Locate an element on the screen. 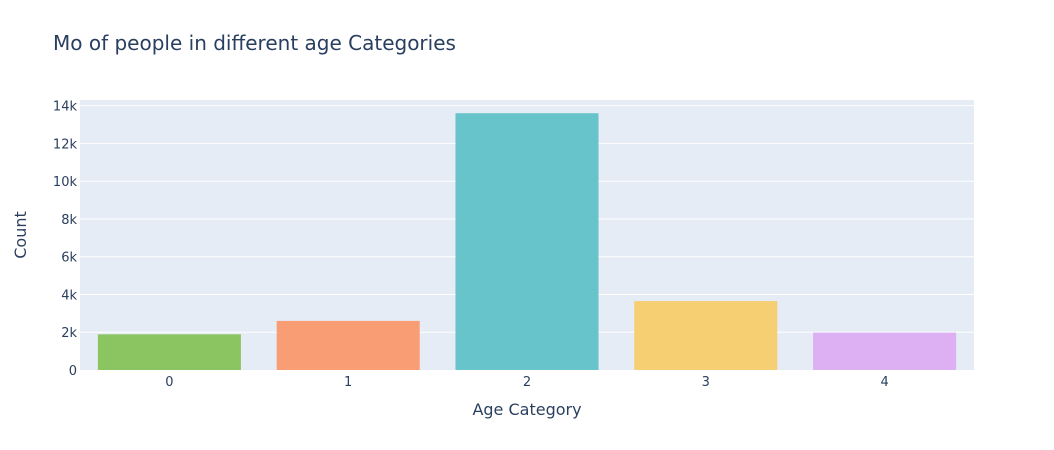 This screenshot has width=1054, height=450. chart-title: Mo of people in different age Categories is located at coordinates (254, 43).